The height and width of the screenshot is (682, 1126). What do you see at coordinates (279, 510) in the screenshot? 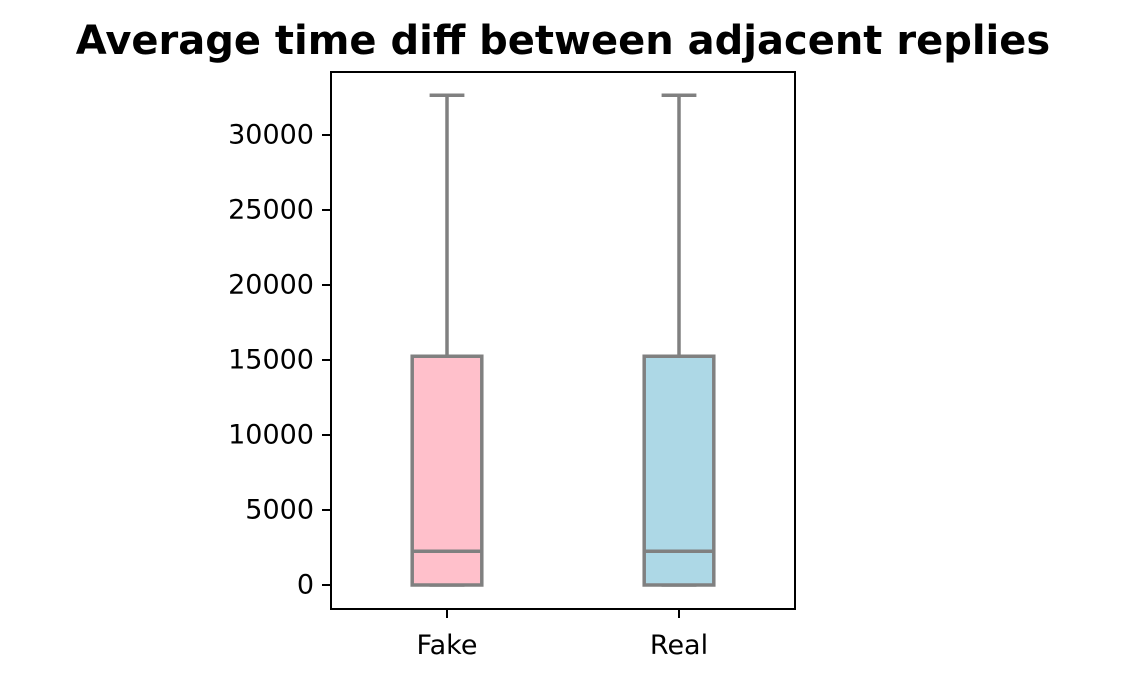
I see `y-tick-label: 5000` at bounding box center [279, 510].